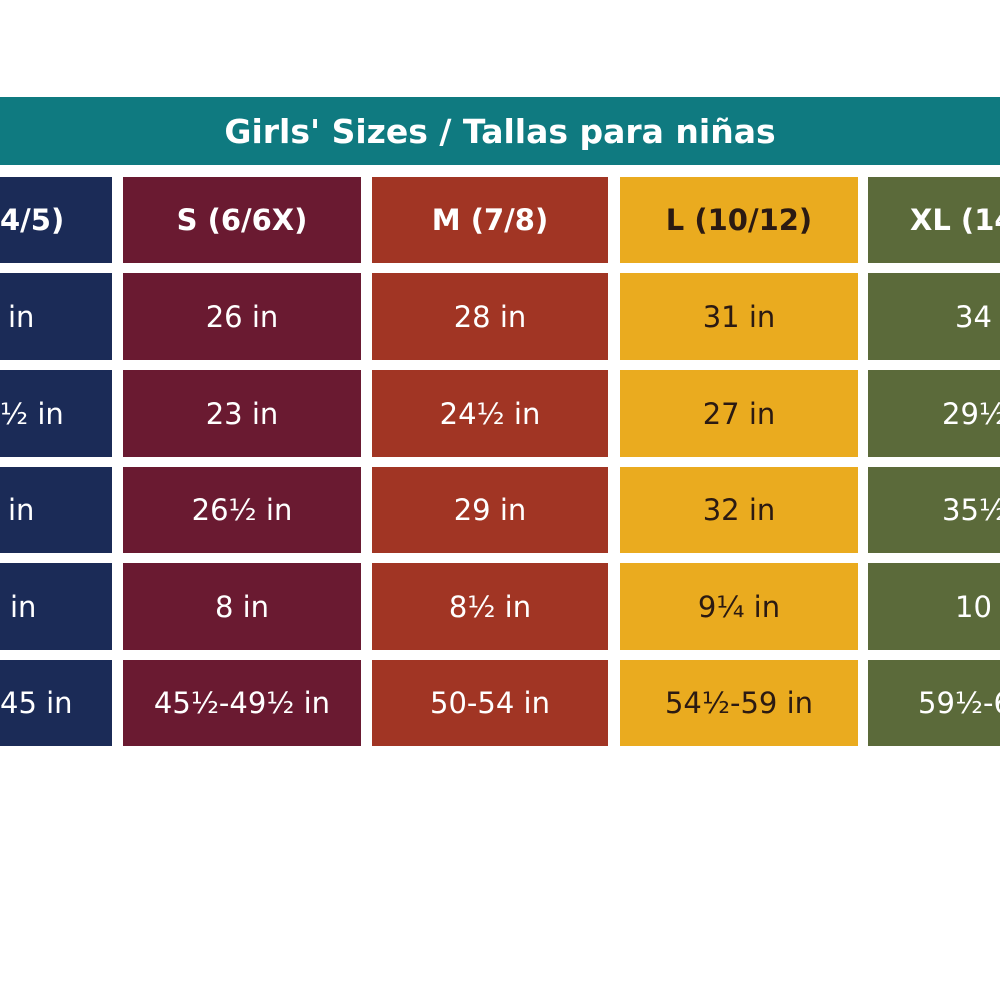 Image resolution: width=1000 pixels, height=1000 pixels. I want to click on size-cell: 50-54 in, so click(490, 703).